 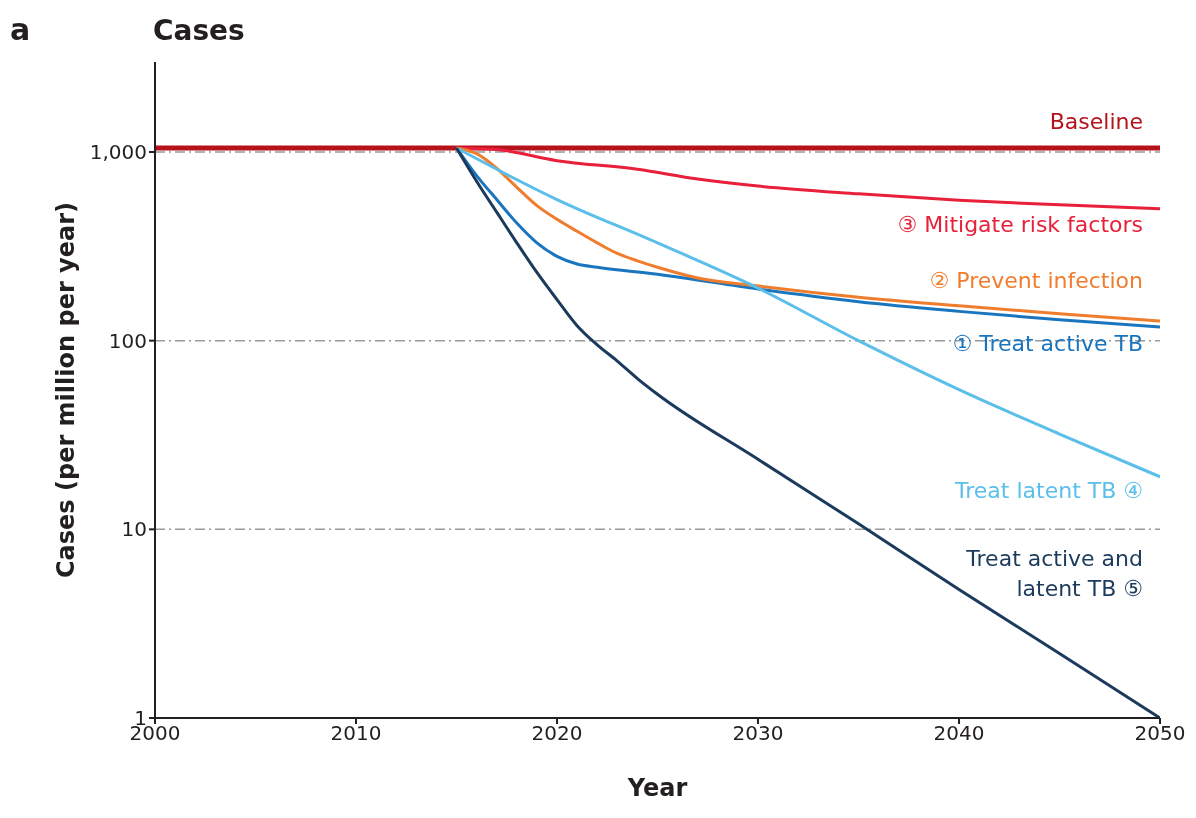 I want to click on series-label: ① Treat active TB, so click(x=1047, y=344).